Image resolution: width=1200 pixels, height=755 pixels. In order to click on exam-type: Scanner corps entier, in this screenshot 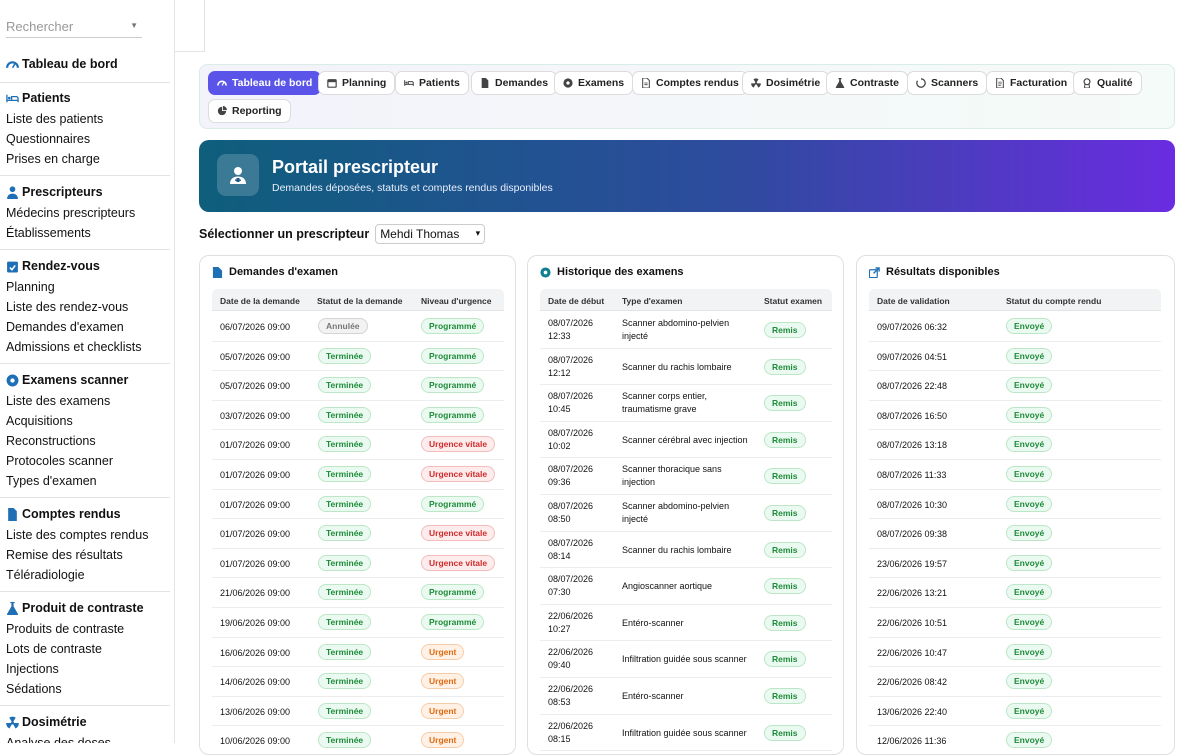, I will do `click(665, 396)`.